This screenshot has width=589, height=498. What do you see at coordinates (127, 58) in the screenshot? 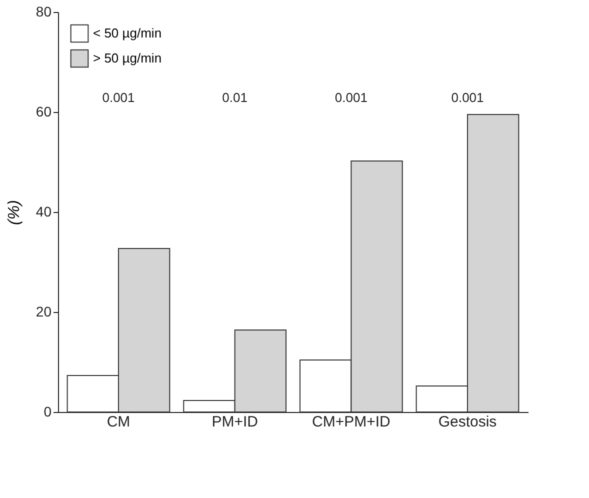
I see `legend-label: > 50 µg/min` at bounding box center [127, 58].